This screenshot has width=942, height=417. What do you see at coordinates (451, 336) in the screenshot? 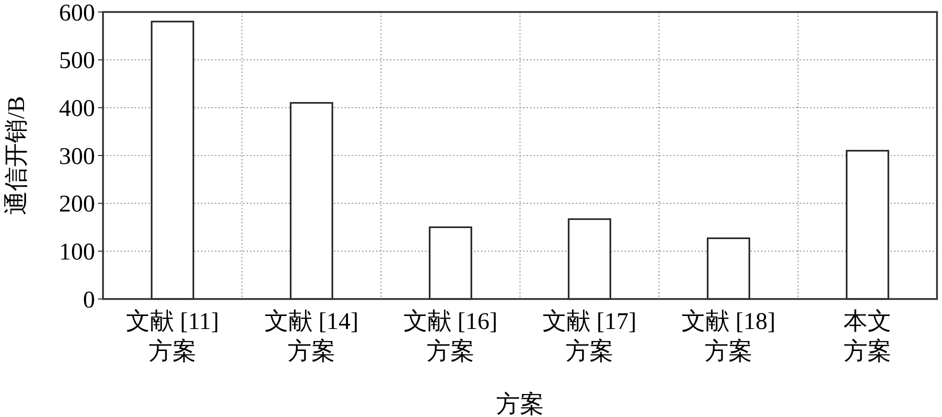
I see `x-tick-label: 文献 [16] 方案` at bounding box center [451, 336].